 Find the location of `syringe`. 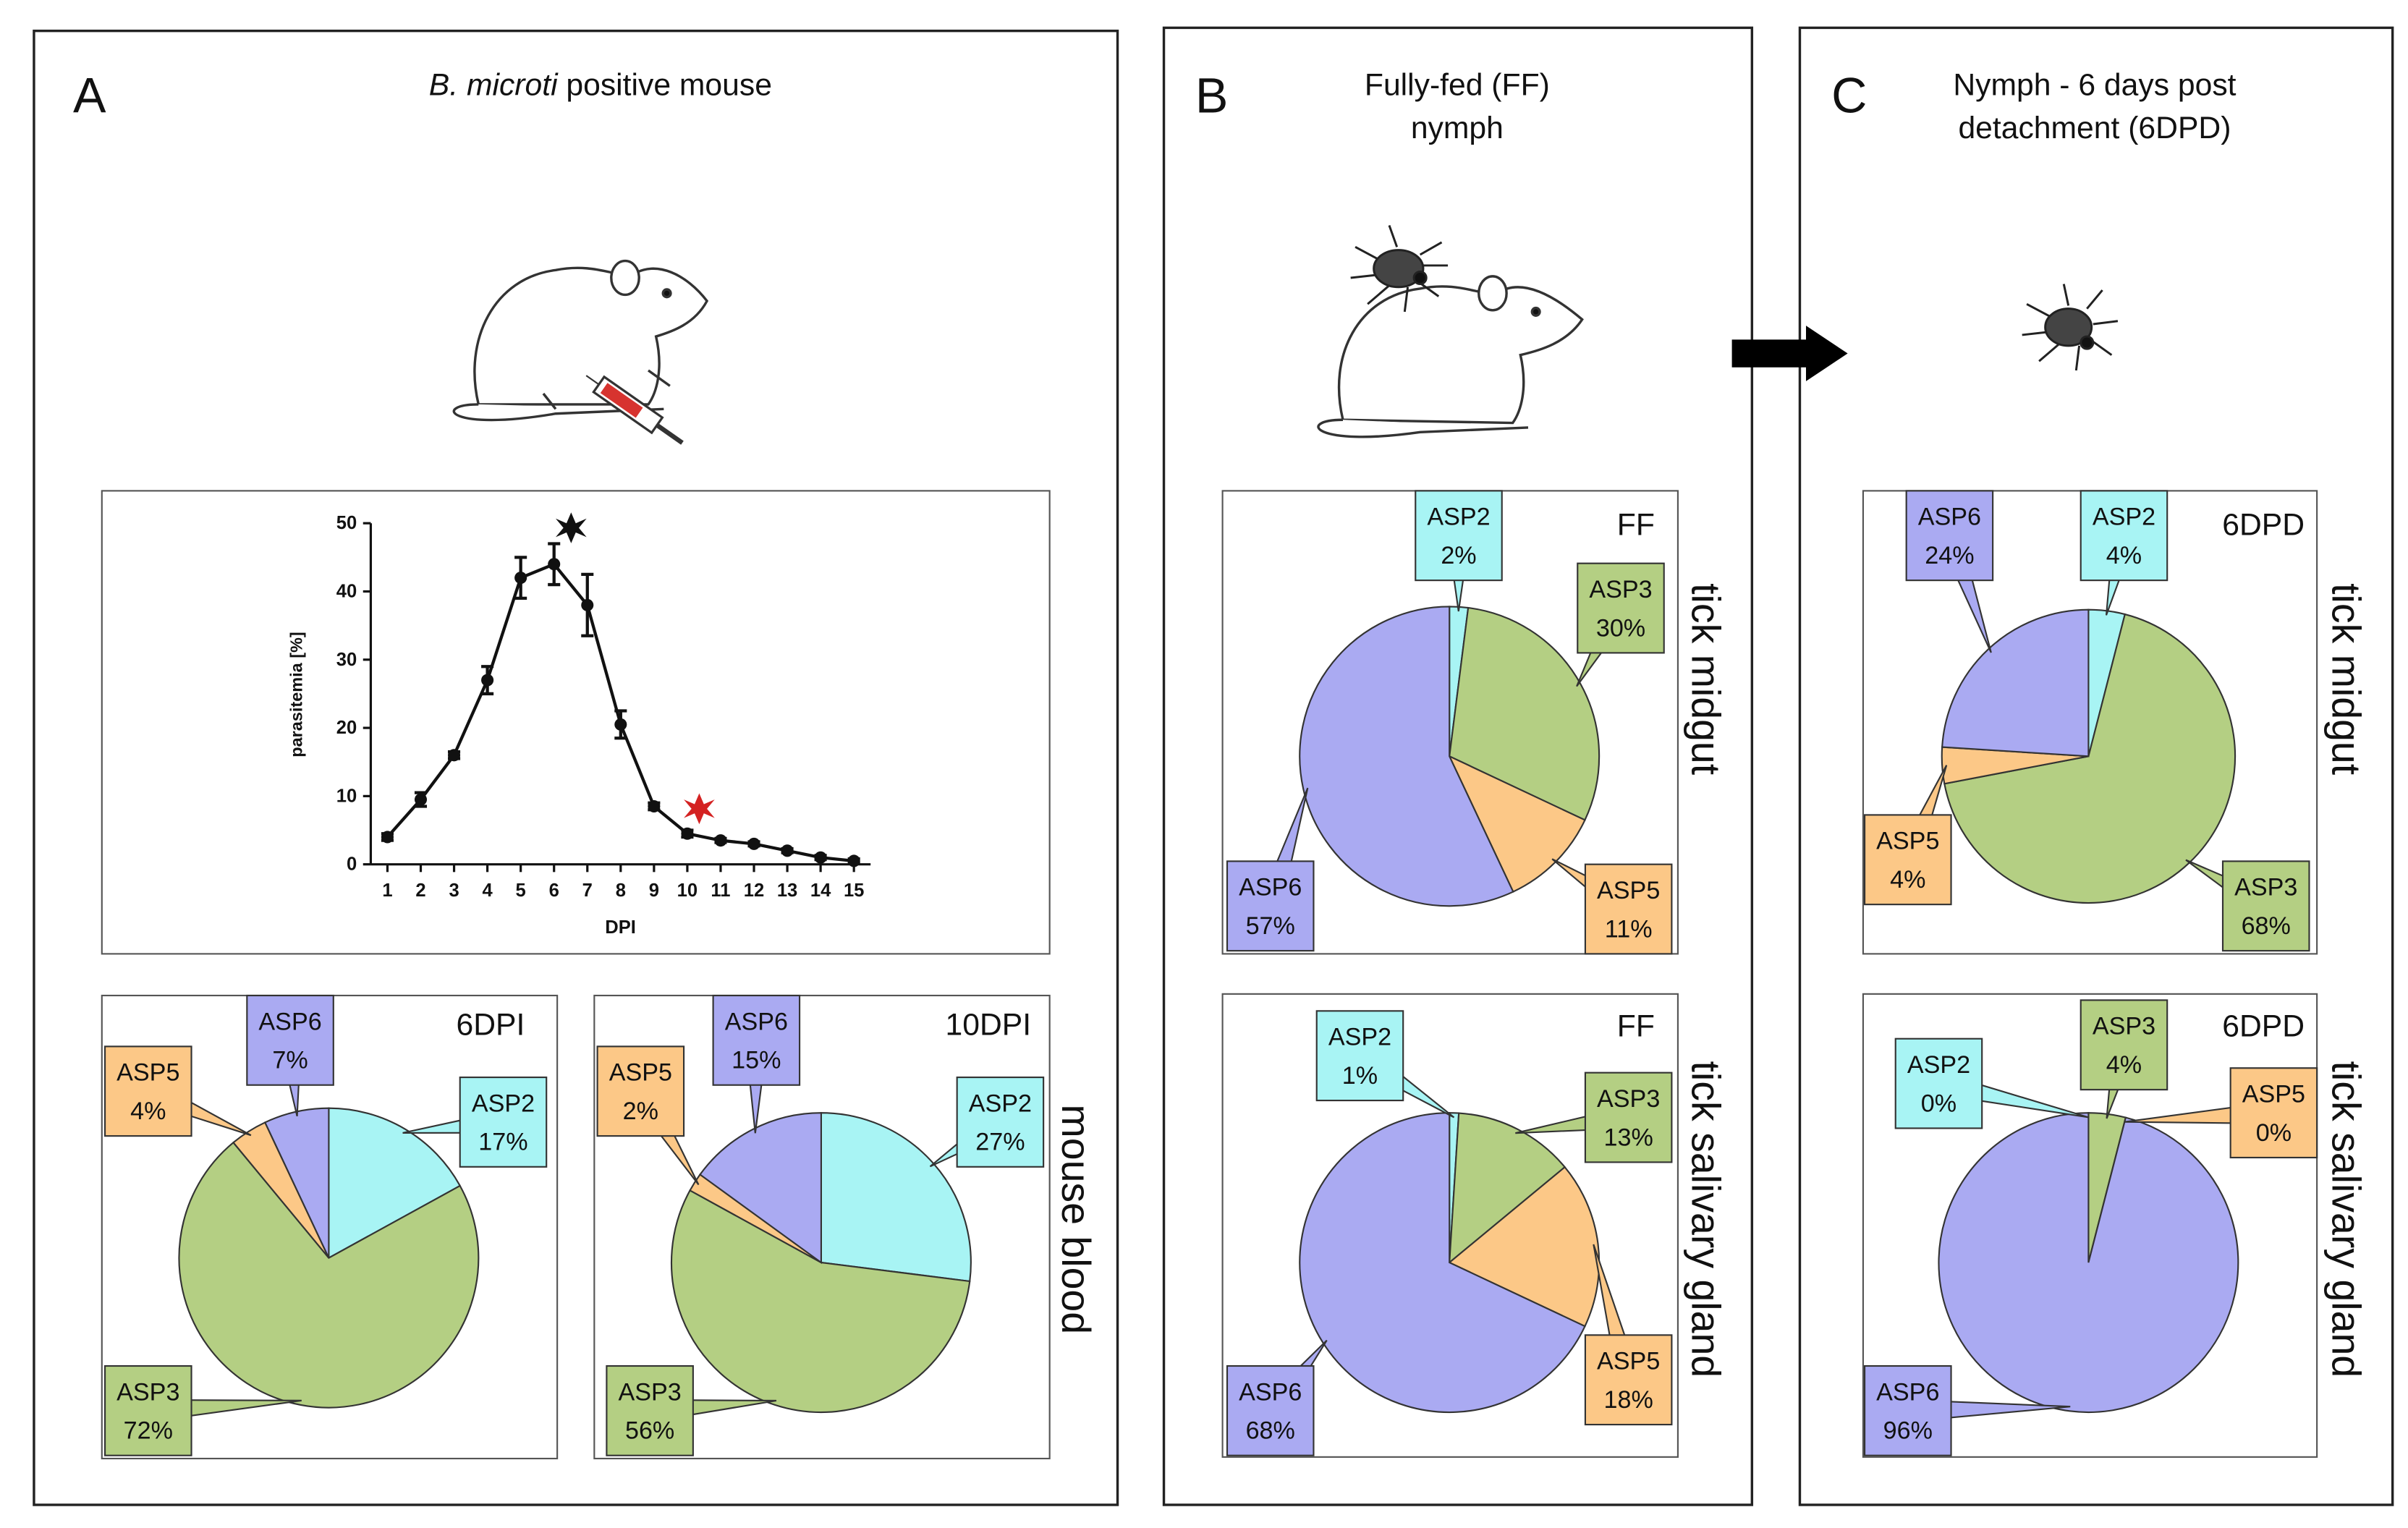

syringe is located at coordinates (634, 410).